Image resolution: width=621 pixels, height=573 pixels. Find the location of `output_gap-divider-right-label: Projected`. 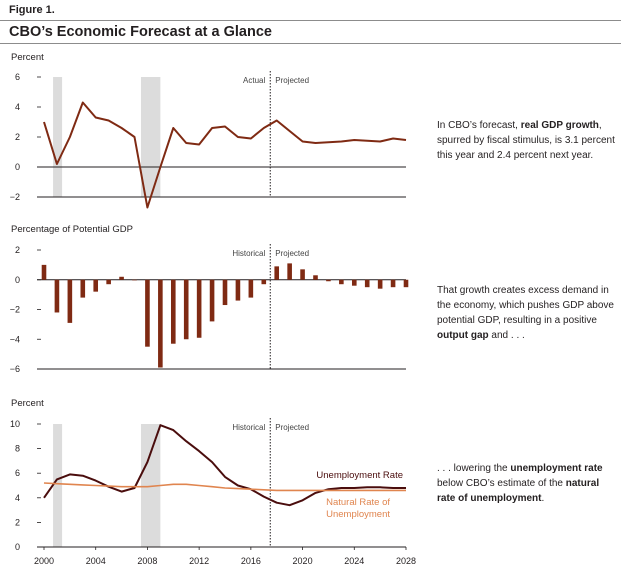

output_gap-divider-right-label: Projected is located at coordinates (292, 253).